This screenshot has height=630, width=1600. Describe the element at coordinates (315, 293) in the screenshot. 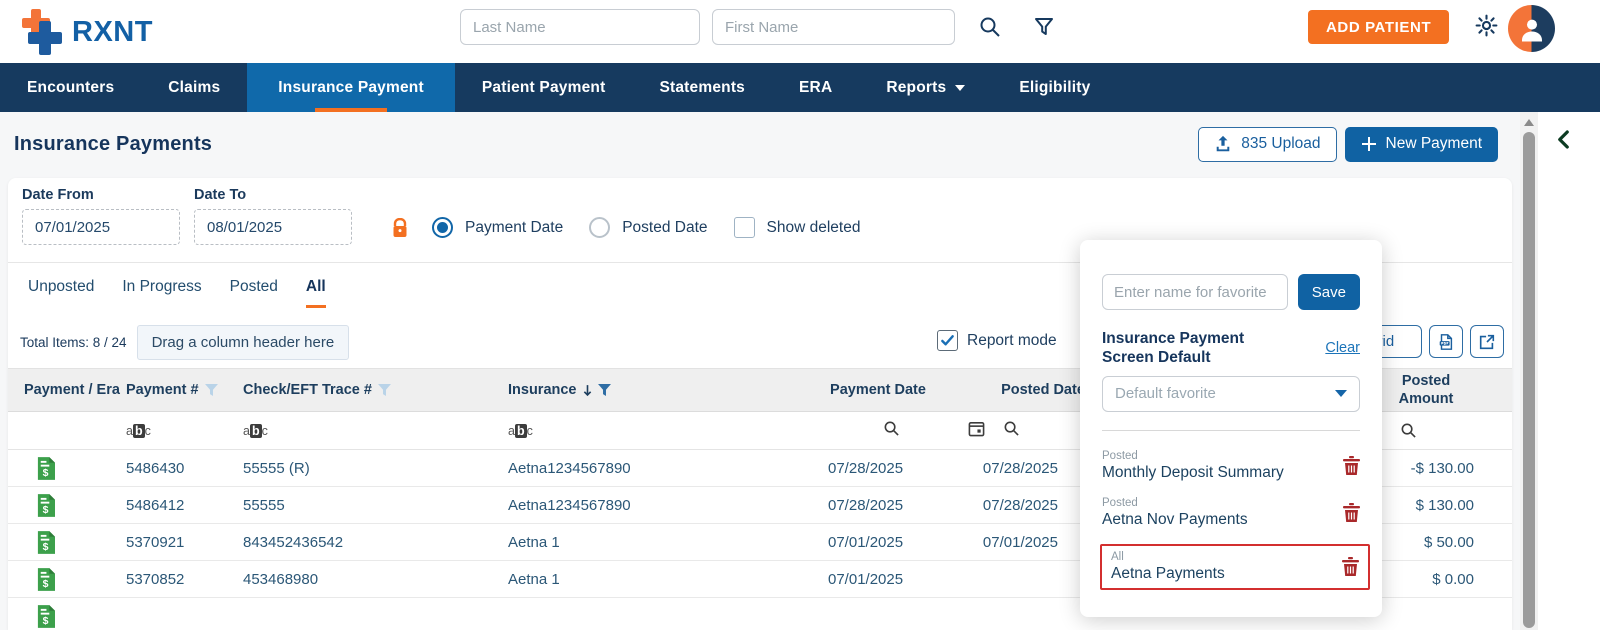

I see `tab-all: All` at that location.